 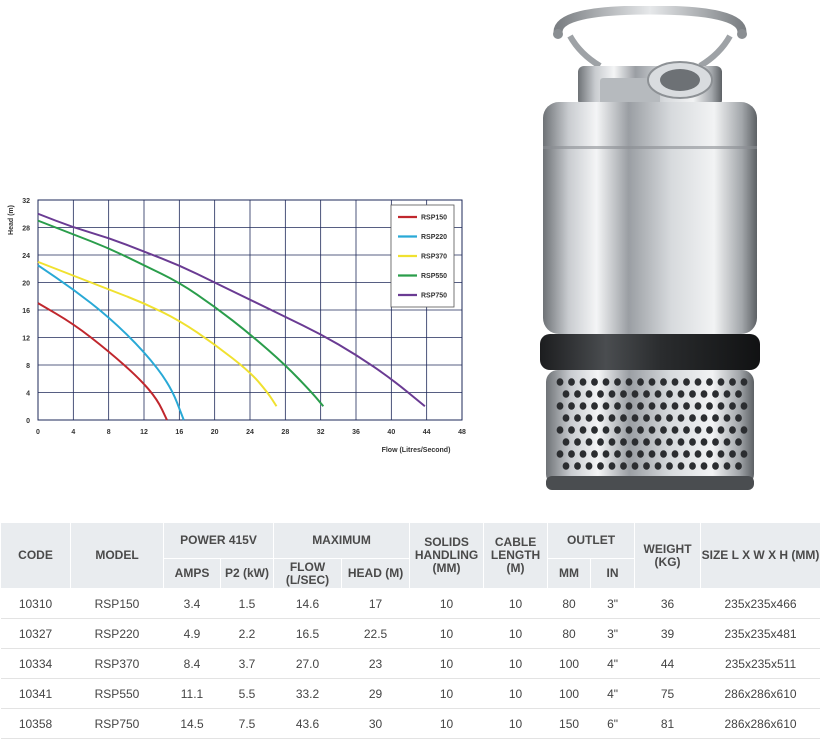 I want to click on cell-outlet-mm: 150, so click(x=569, y=724).